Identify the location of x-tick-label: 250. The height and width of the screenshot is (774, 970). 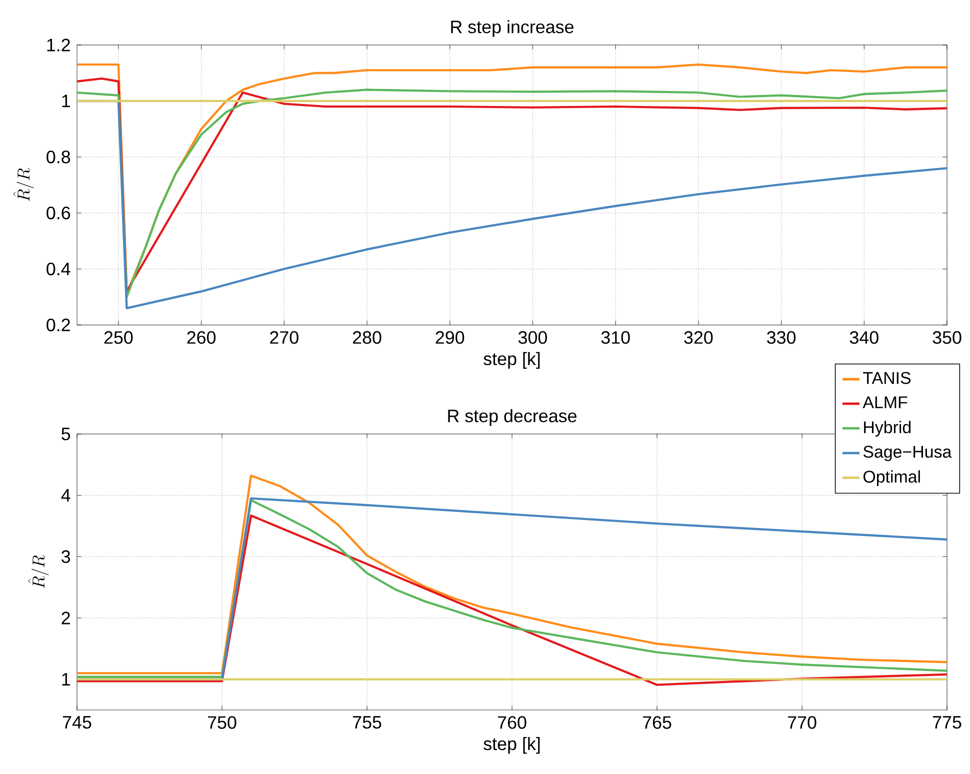
(118, 337).